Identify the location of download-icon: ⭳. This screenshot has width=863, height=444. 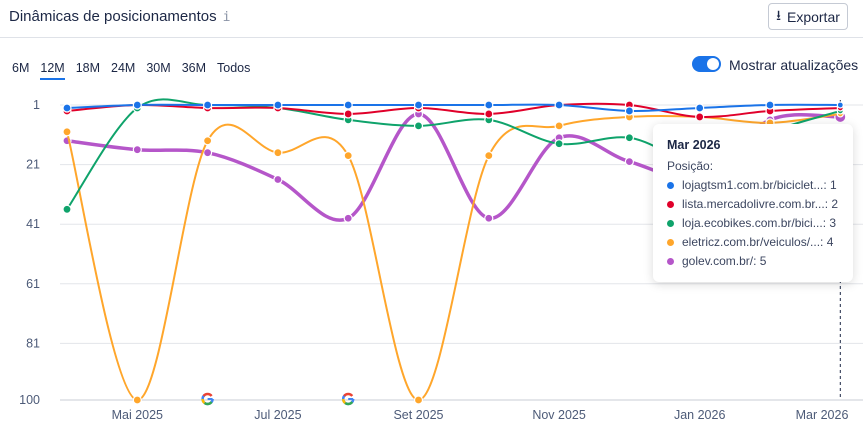
(778, 14).